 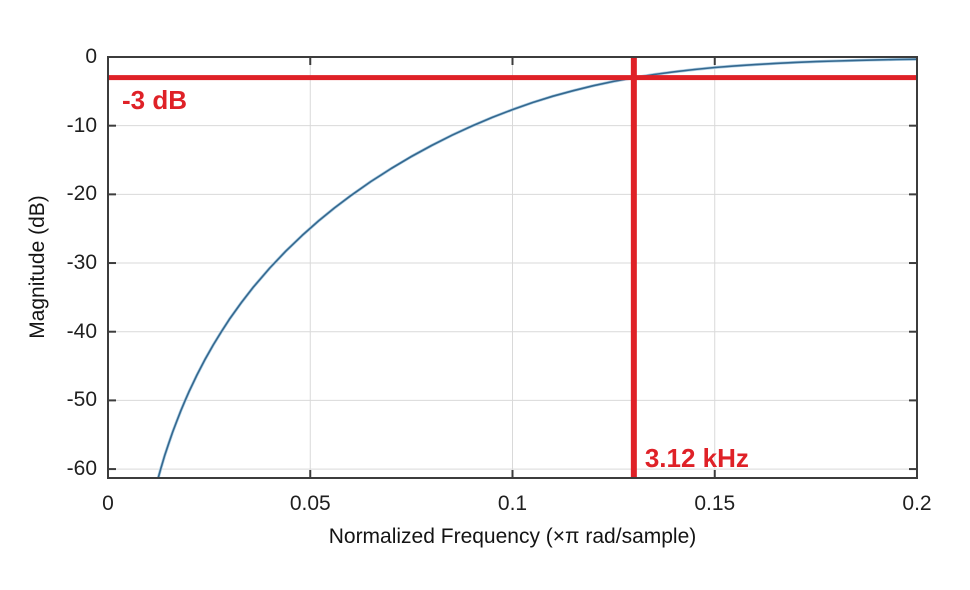 I want to click on minus3db-line, so click(x=512, y=78).